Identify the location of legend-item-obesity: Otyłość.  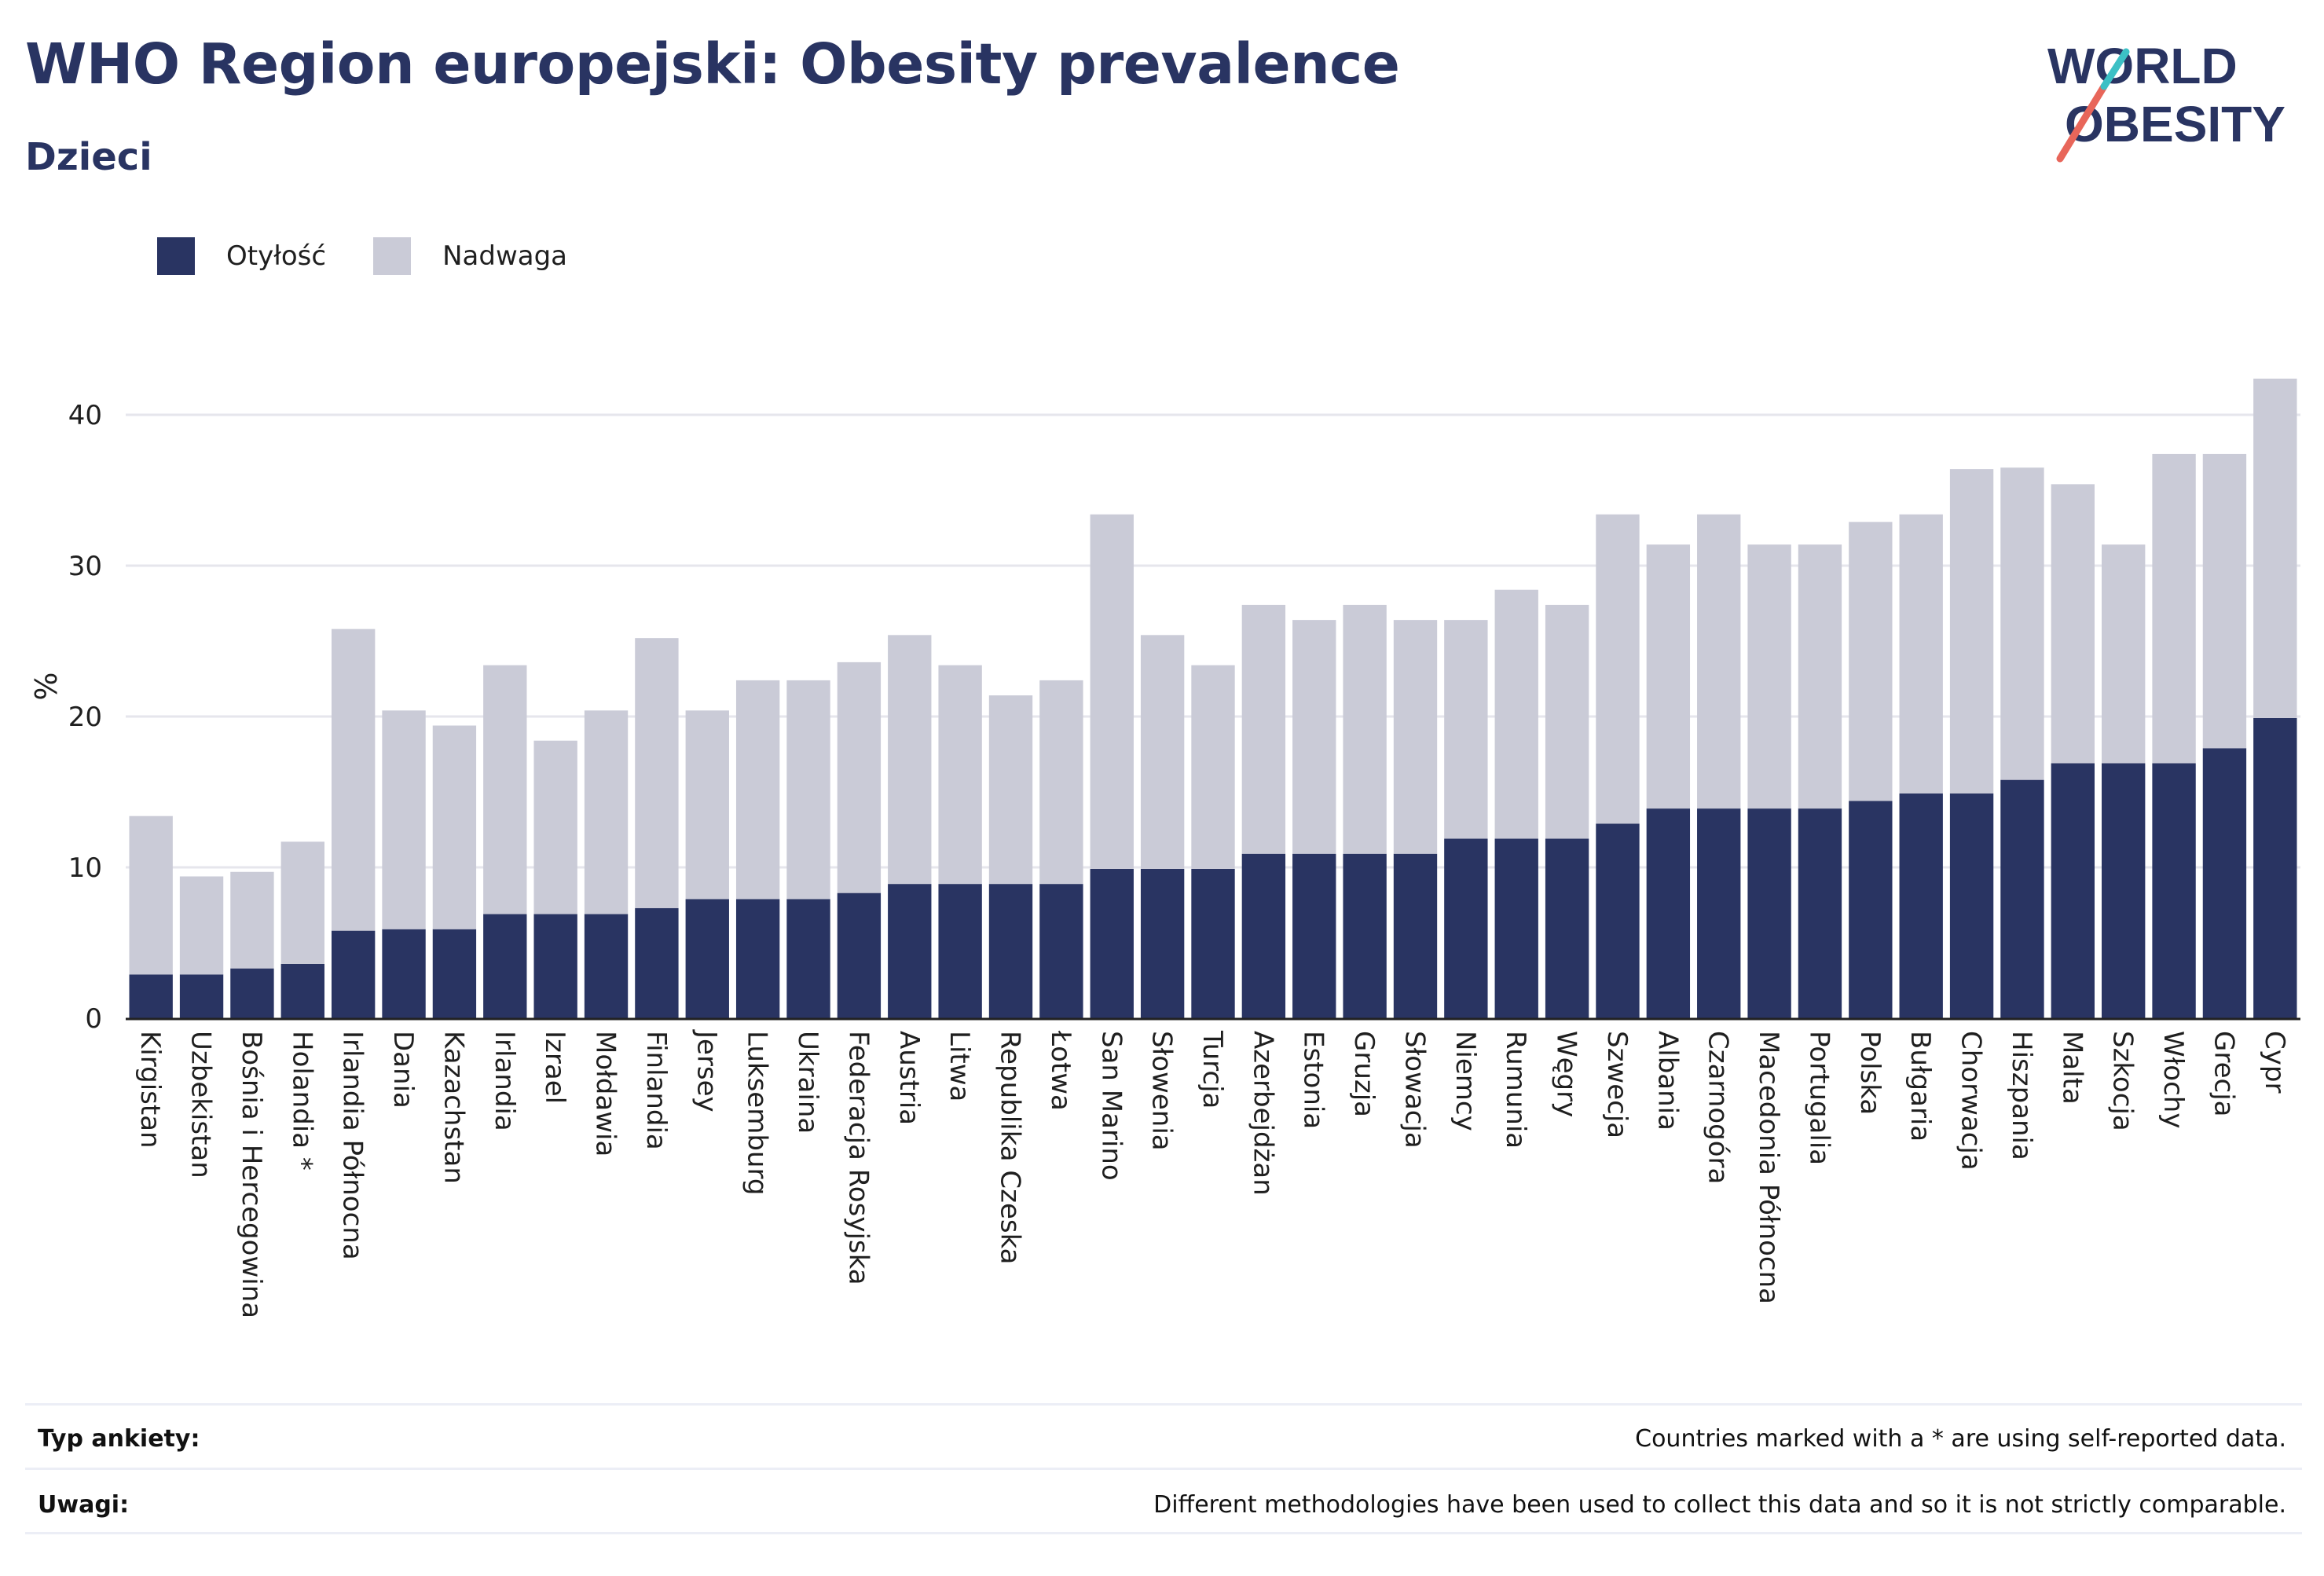
(241, 256).